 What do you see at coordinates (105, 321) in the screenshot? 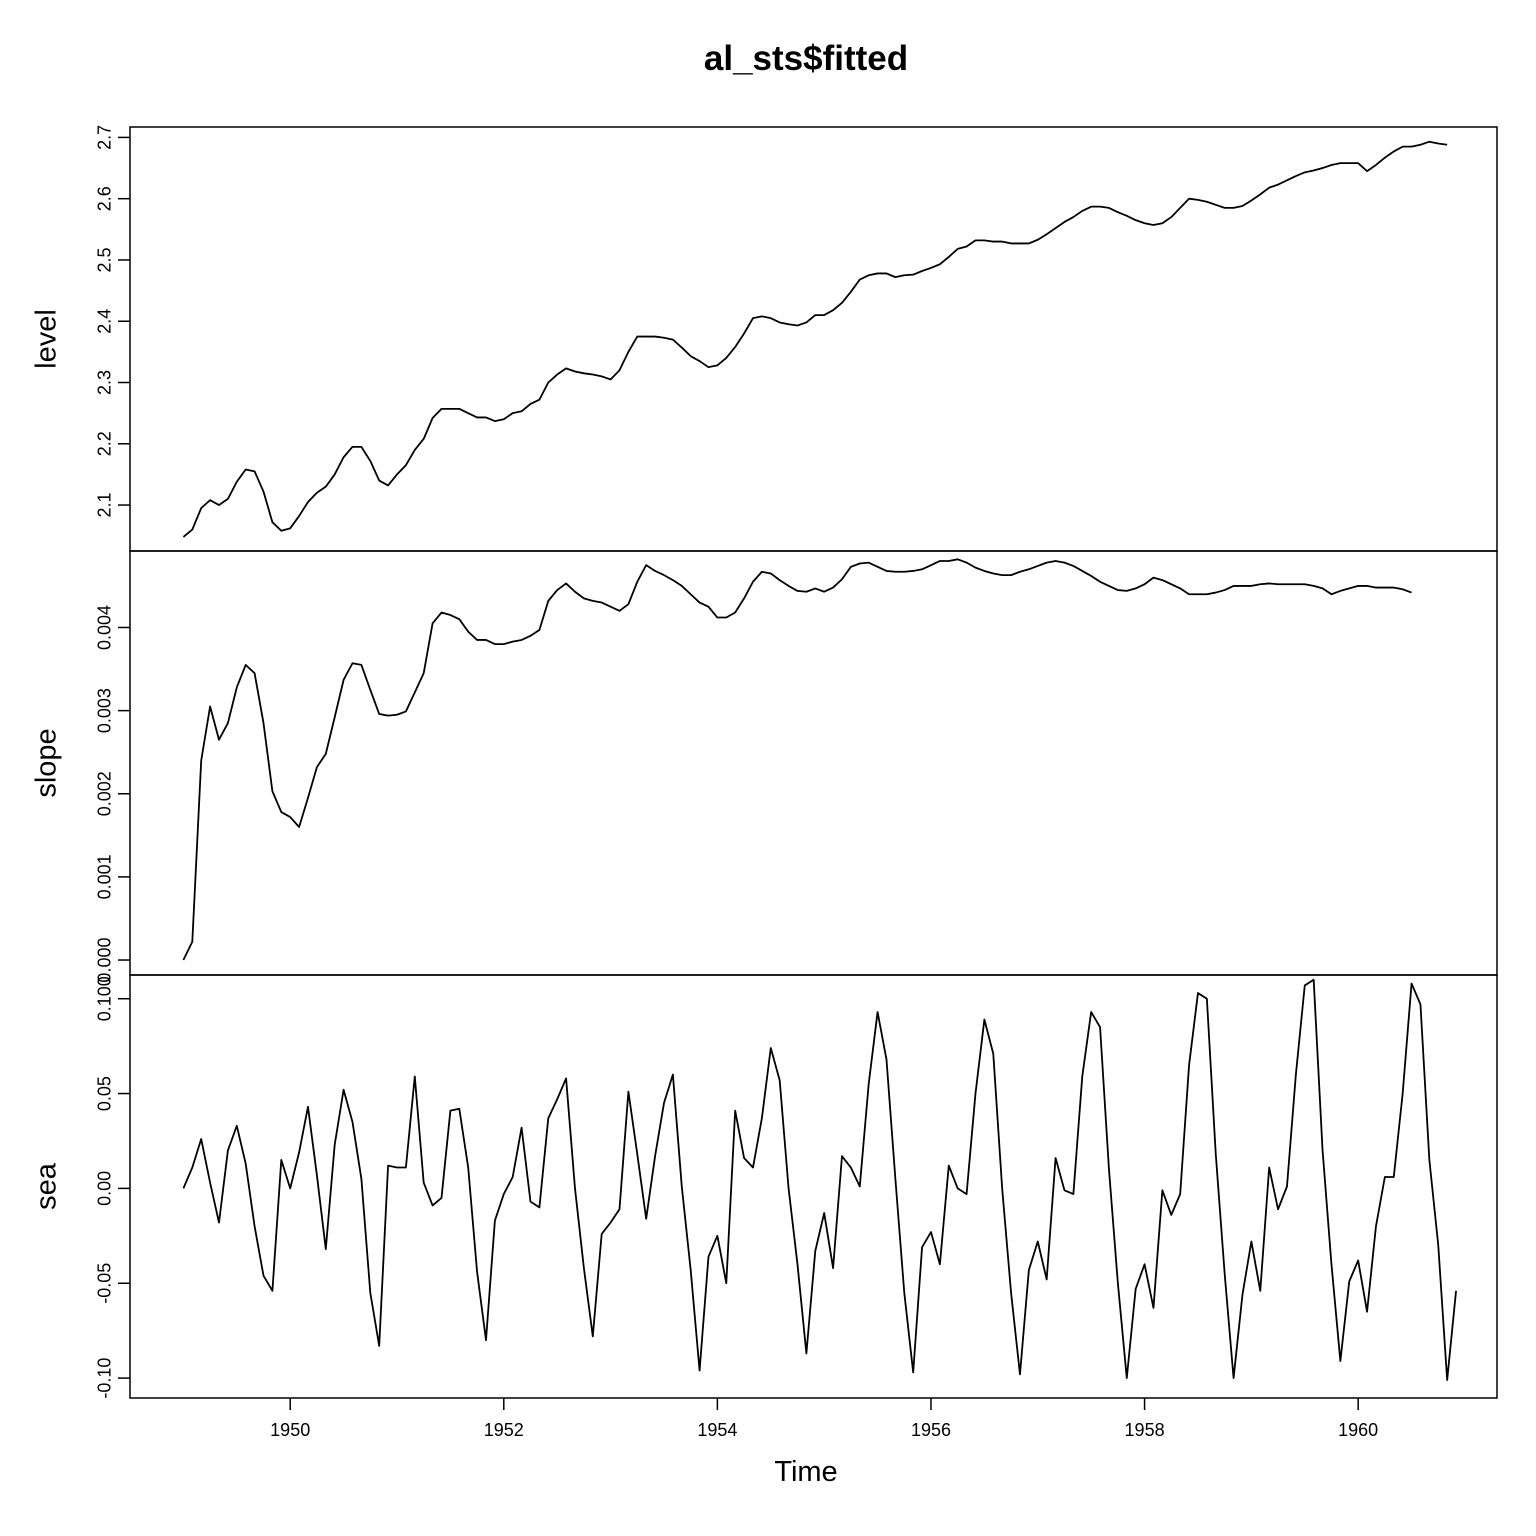
I see `y-tick-label-level: 2.4` at bounding box center [105, 321].